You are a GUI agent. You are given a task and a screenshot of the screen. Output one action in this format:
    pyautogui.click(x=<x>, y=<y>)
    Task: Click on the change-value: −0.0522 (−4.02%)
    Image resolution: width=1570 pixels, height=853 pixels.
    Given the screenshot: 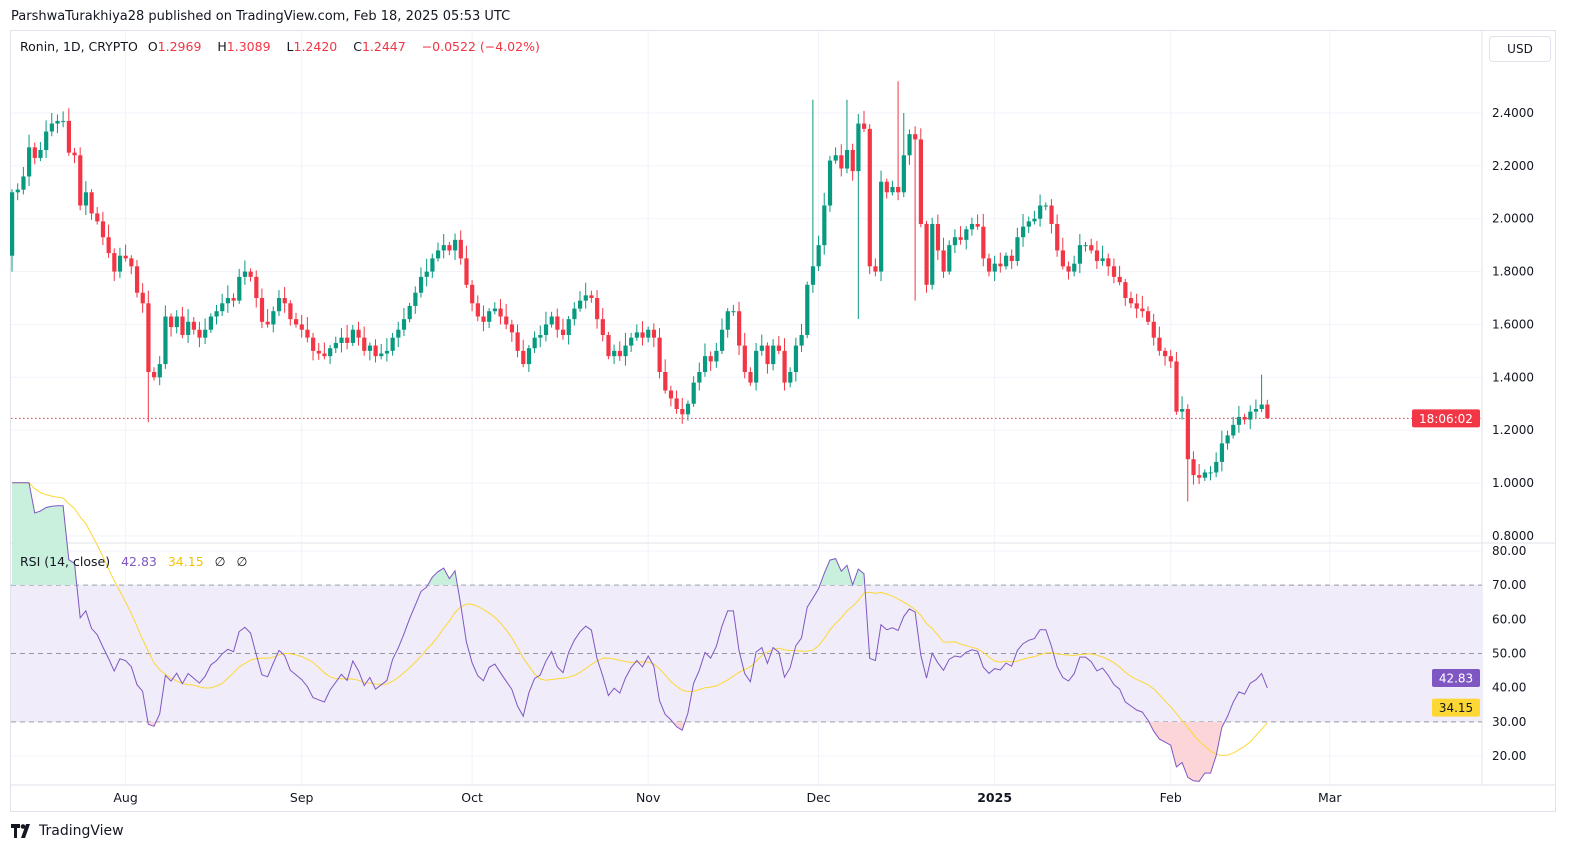 What is the action you would take?
    pyautogui.click(x=480, y=46)
    